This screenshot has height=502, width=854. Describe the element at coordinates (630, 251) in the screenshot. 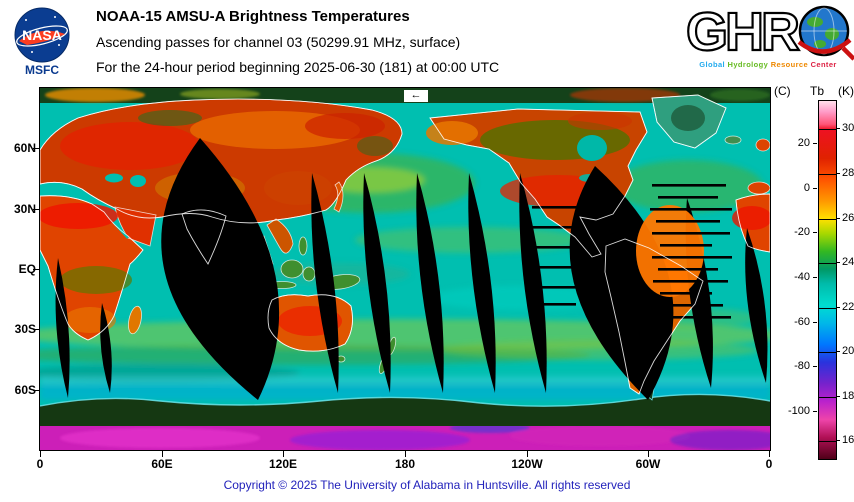

I see `scanline-dropouts` at that location.